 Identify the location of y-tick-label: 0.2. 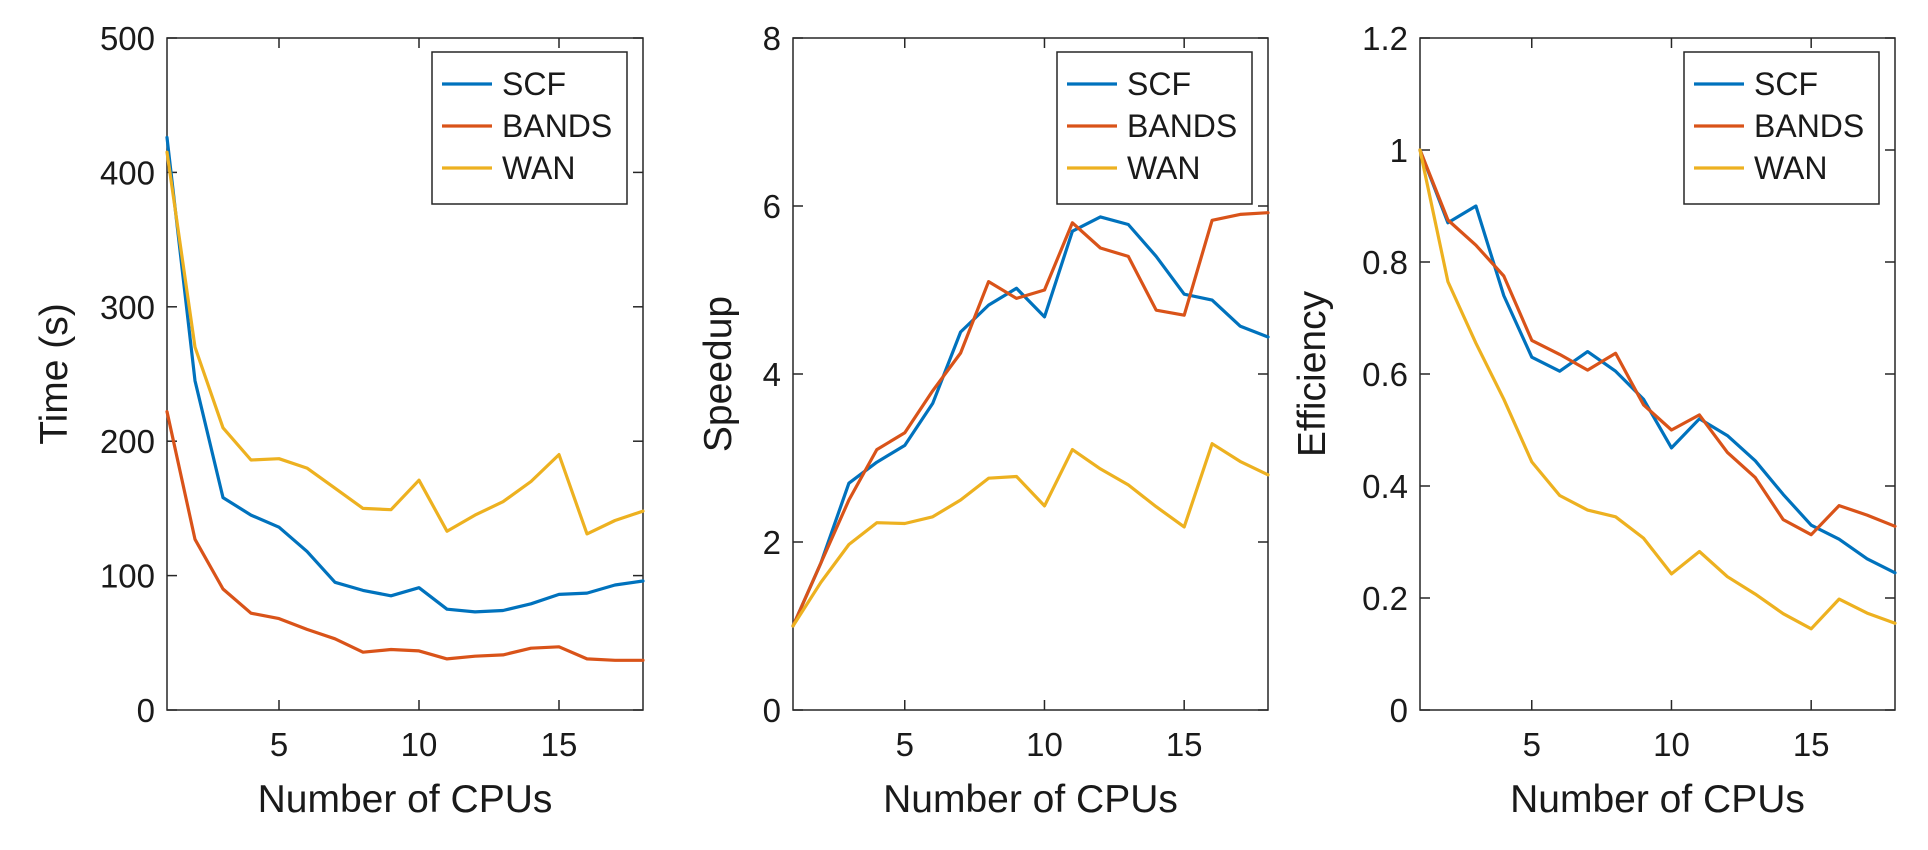
(1385, 598).